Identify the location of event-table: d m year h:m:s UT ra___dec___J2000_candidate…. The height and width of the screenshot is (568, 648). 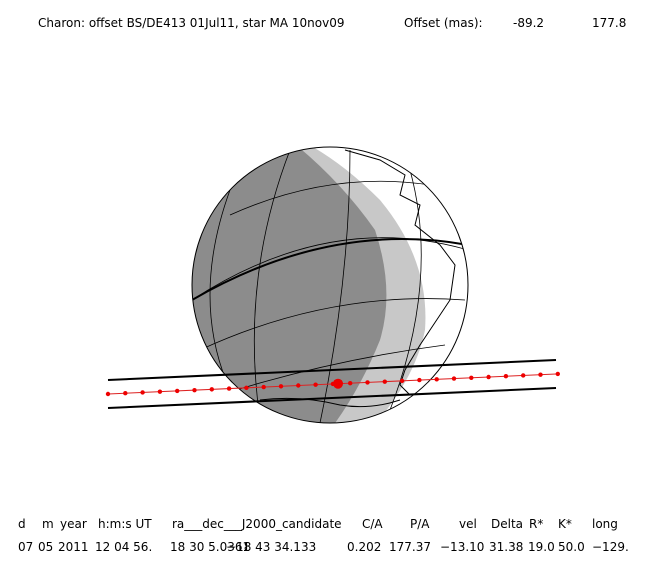
(323, 535).